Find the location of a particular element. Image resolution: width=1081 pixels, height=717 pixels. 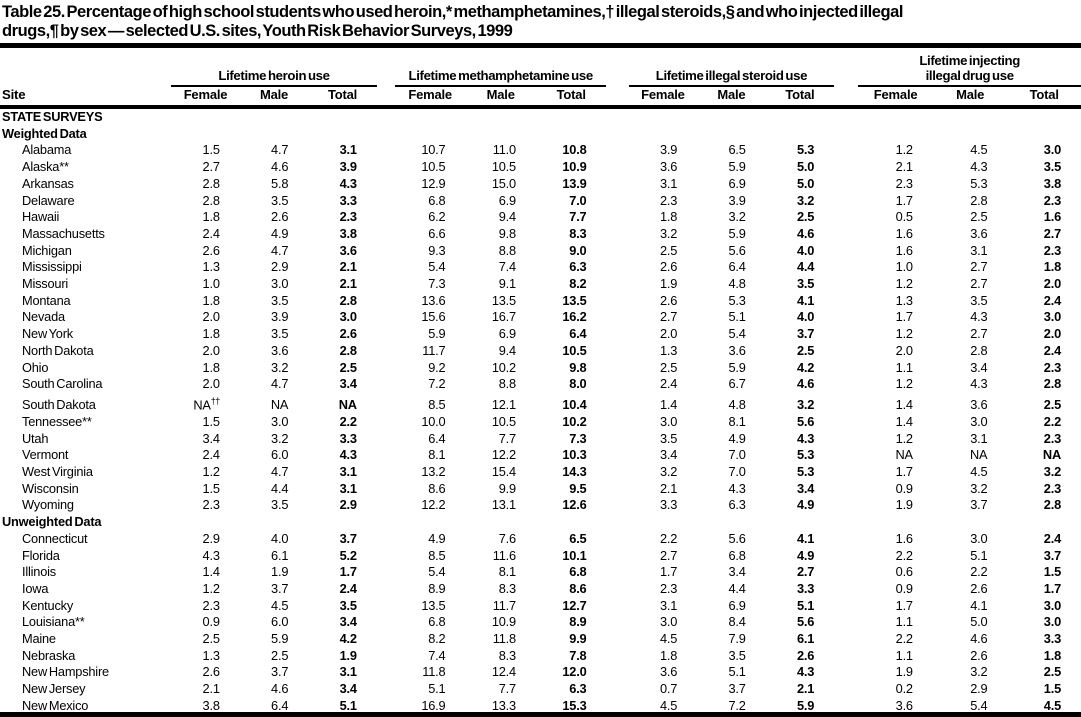

value-cell: 2.9 is located at coordinates (211, 538).